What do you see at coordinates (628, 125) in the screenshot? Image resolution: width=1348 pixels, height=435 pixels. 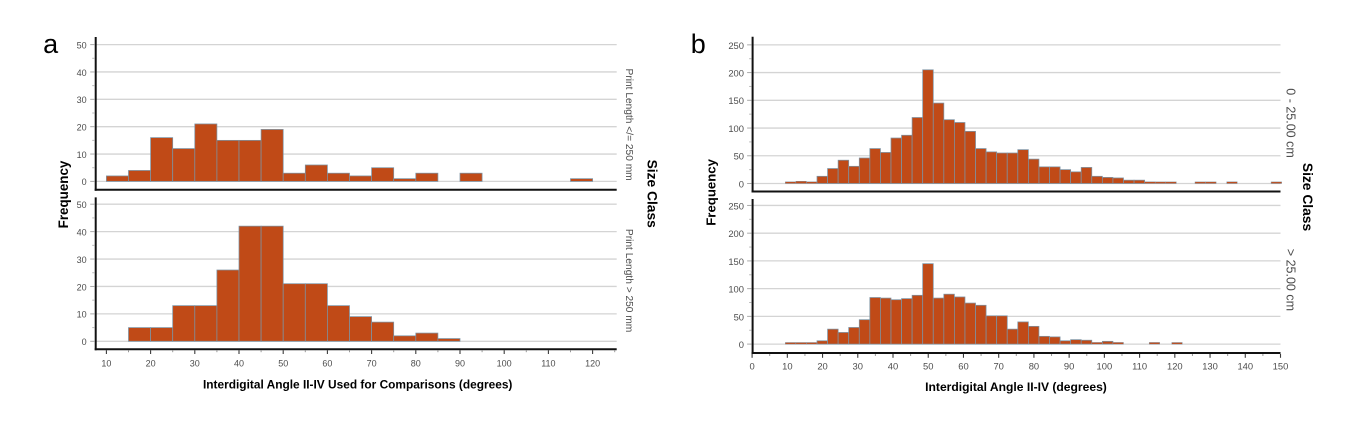 I see `svg-text: Print Length </= 250 mm` at bounding box center [628, 125].